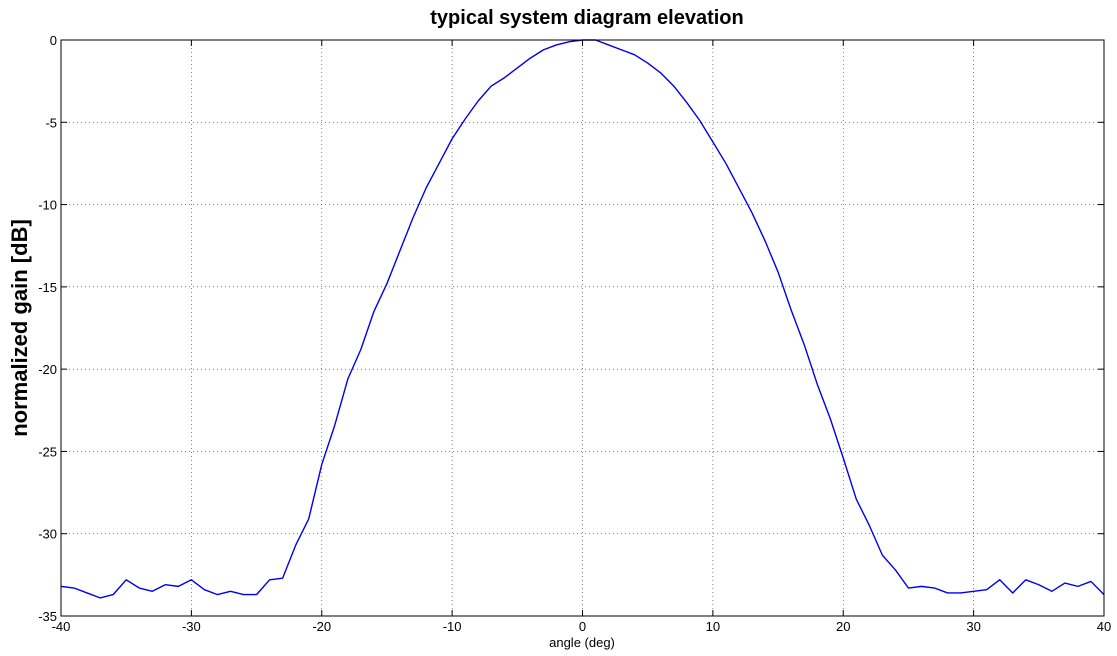 This screenshot has width=1117, height=656. I want to click on chart-title: typical system diagram elevation, so click(586, 18).